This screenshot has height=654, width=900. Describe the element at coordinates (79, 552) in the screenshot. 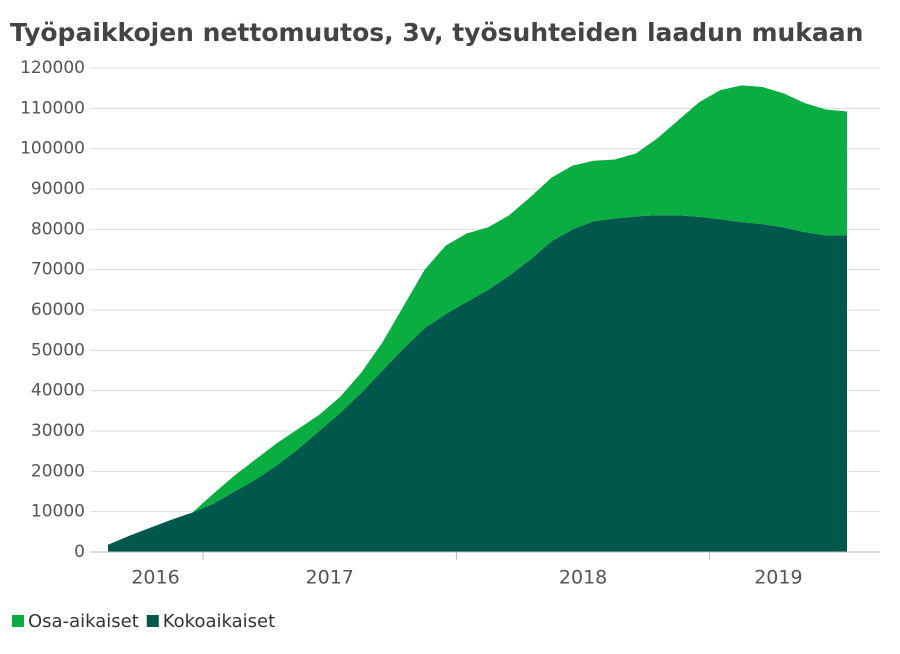

I see `y-tick-label: 0` at that location.